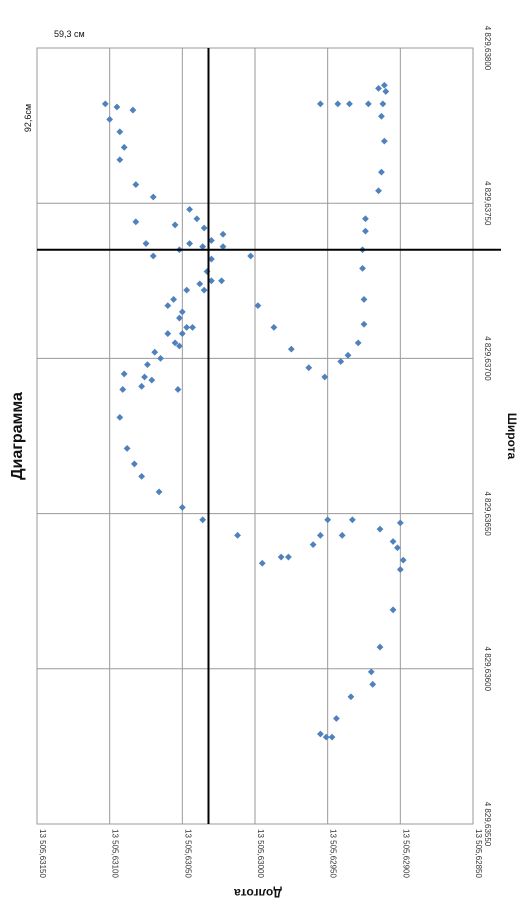 This screenshot has width=526, height=914. I want to click on y-tick-label: 13 505,63150, so click(42, 853).